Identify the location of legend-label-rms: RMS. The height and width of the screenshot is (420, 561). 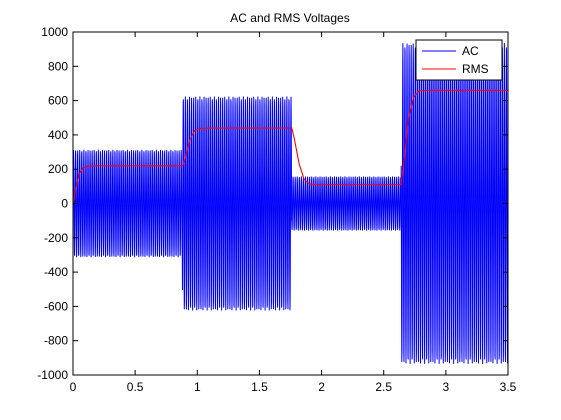
(475, 69).